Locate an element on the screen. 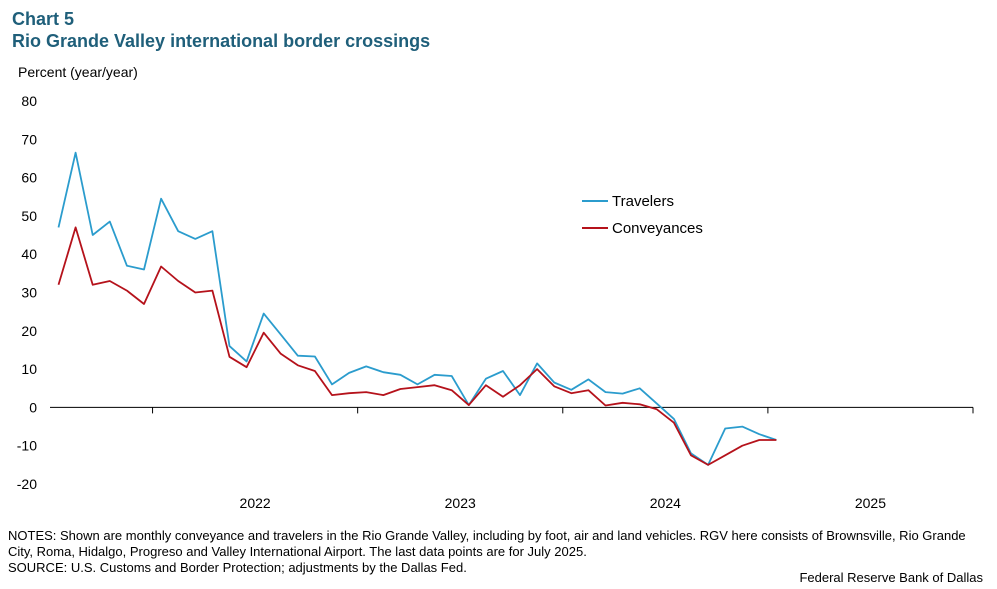 This screenshot has width=997, height=589. y-tick-label: 70 is located at coordinates (29, 139).